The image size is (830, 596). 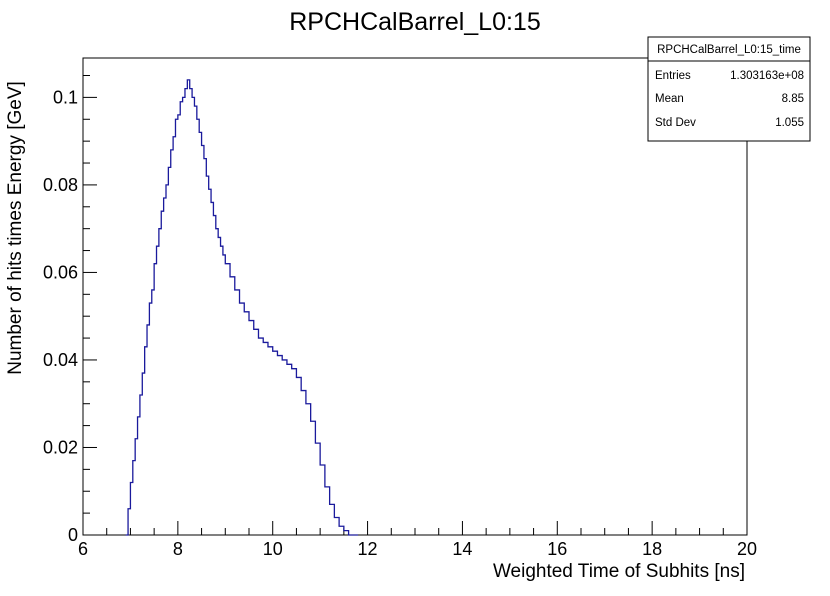 I want to click on stats-title: RPCHCalBarrel_L0:15_time, so click(x=729, y=50).